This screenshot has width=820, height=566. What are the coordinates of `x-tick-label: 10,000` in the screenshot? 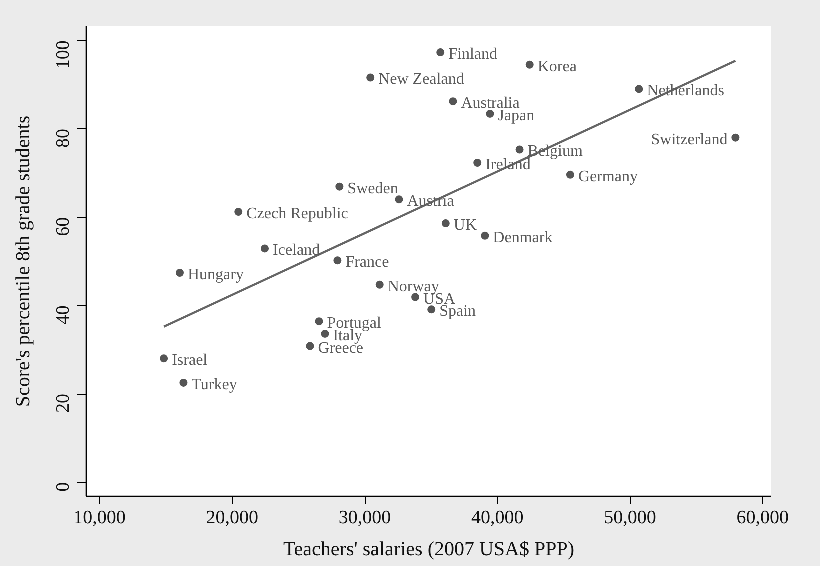 It's located at (100, 518).